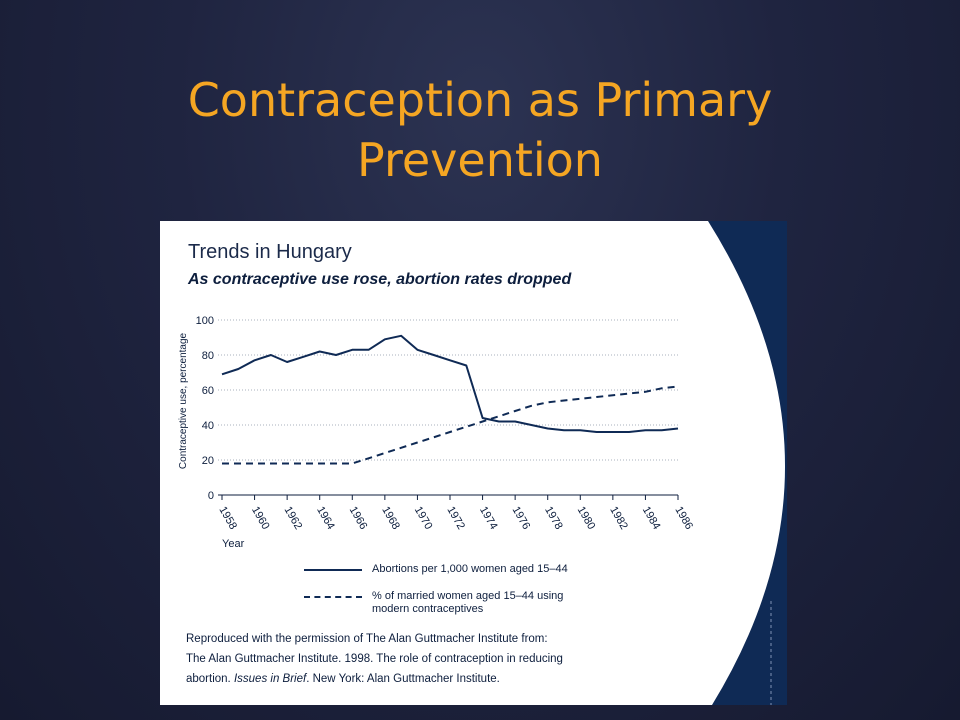 Image resolution: width=960 pixels, height=720 pixels. I want to click on legend-label-abortions: Abortions per 1,000 women aged 15–44, so click(470, 569).